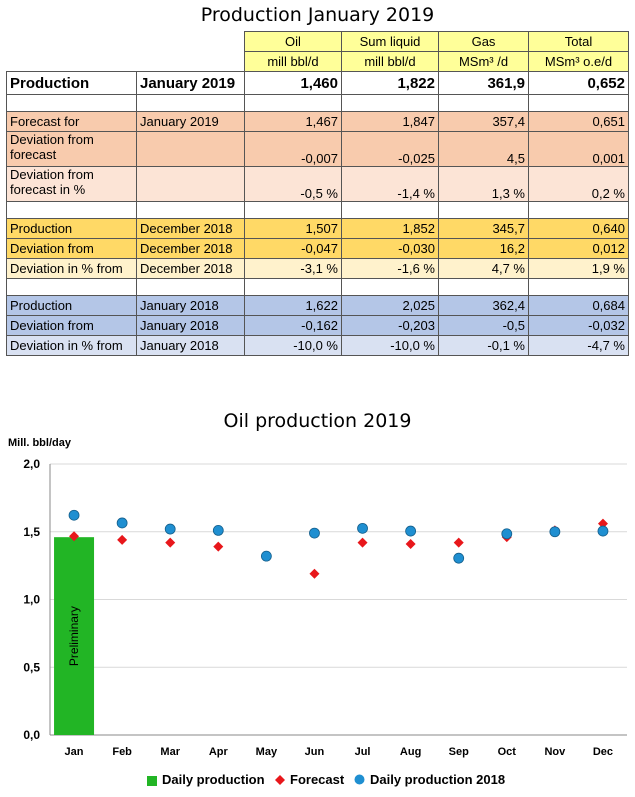 This screenshot has width=635, height=797. I want to click on cell-value: 0,651, so click(578, 121).